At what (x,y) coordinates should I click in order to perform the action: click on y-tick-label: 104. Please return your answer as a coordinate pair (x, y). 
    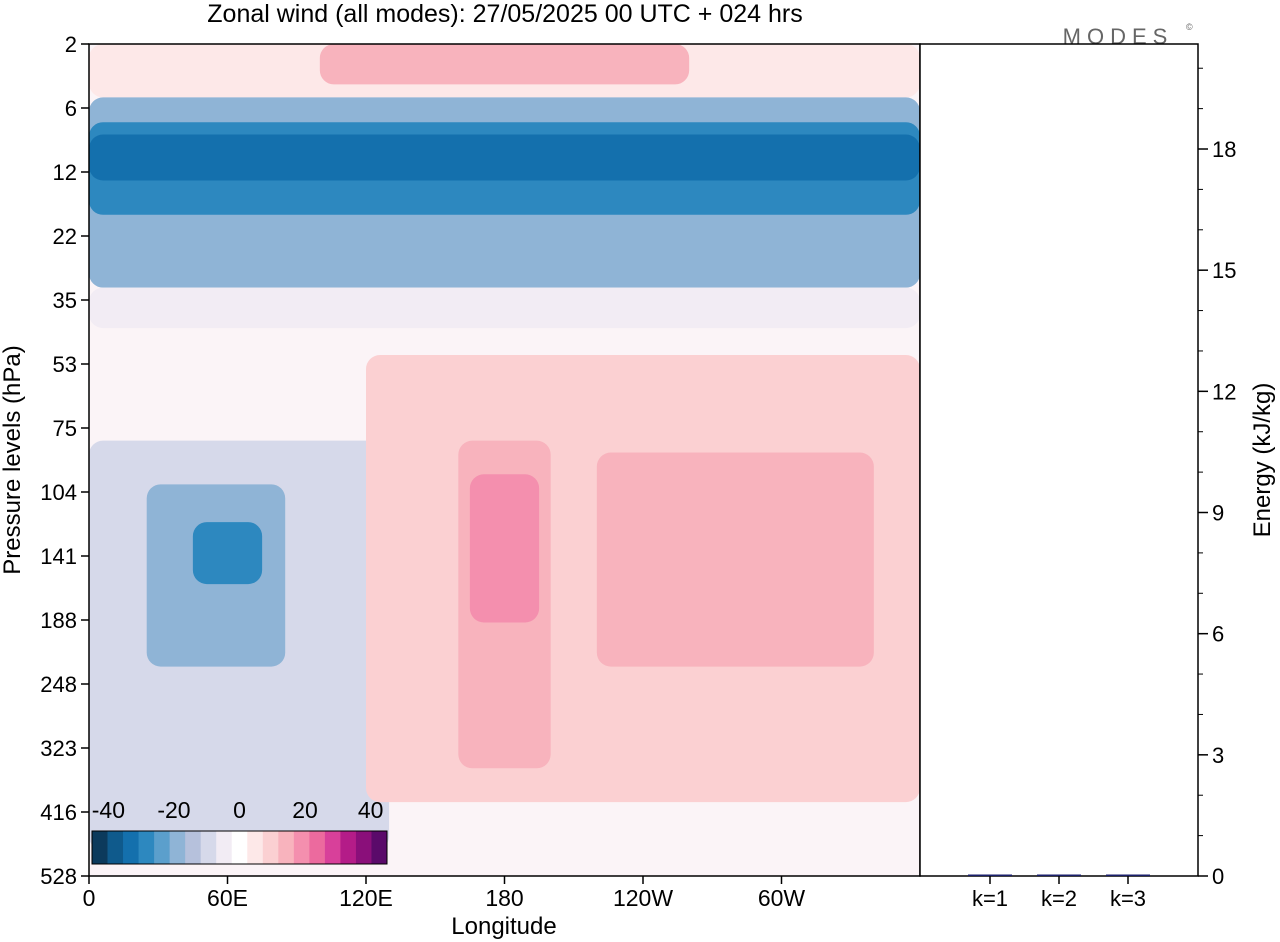
    Looking at the image, I should click on (58, 492).